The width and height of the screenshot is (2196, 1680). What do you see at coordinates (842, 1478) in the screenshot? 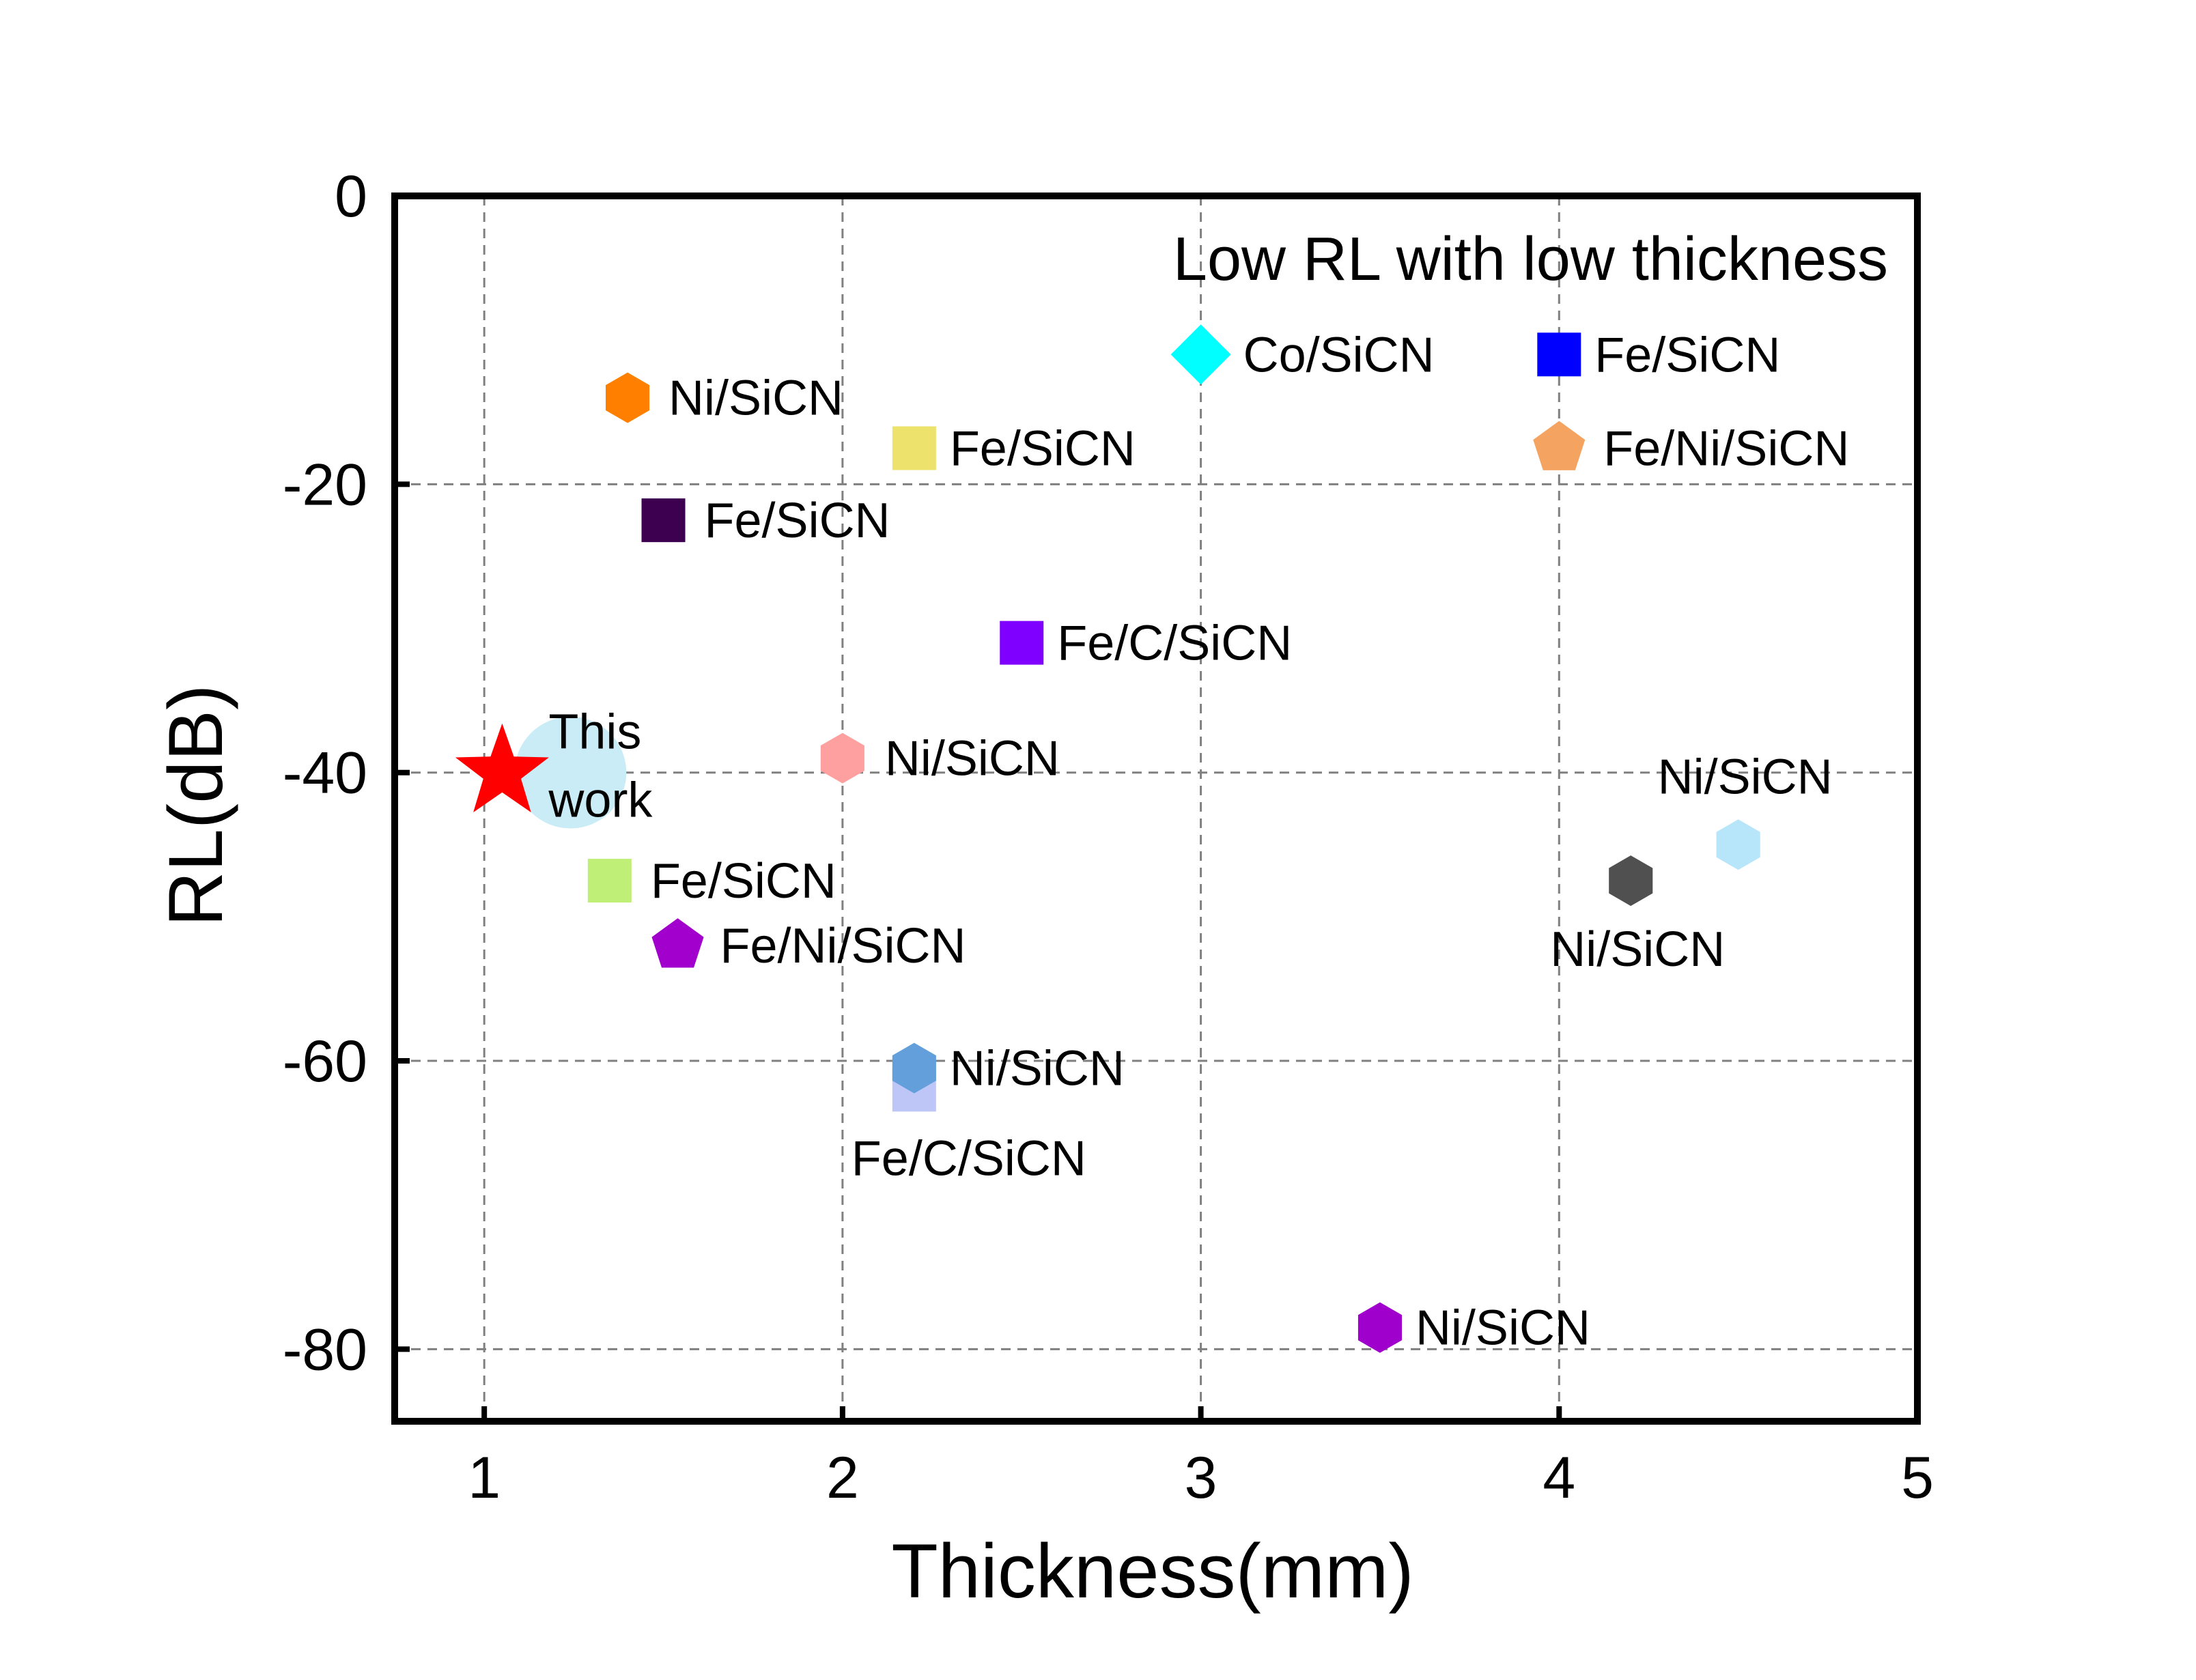
I see `x-tick-label: 2` at bounding box center [842, 1478].